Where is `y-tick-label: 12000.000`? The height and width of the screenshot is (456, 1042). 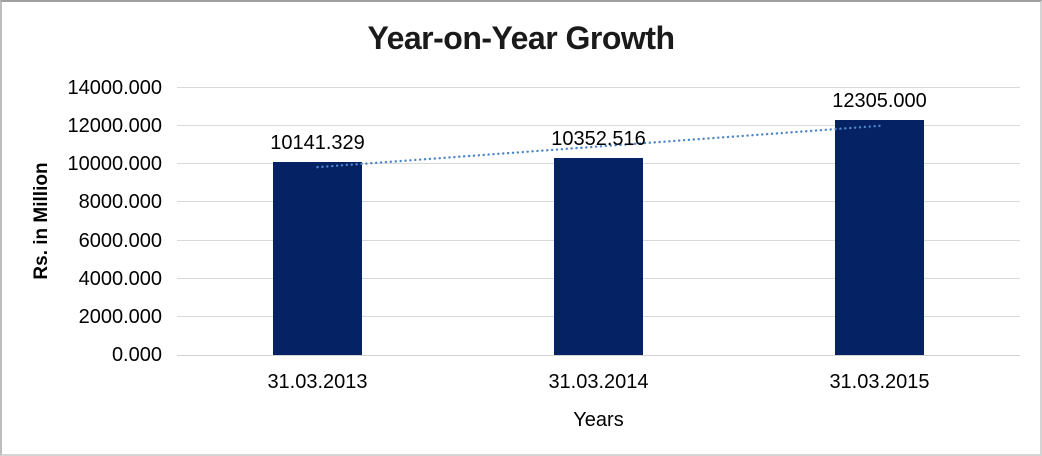
y-tick-label: 12000.000 is located at coordinates (114, 126).